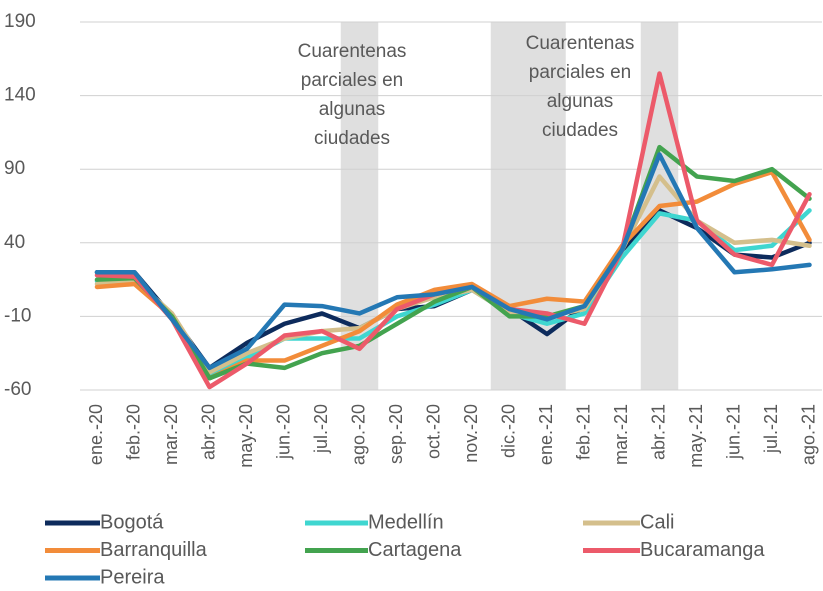 Image resolution: width=823 pixels, height=591 pixels. I want to click on x-tick-label: ene.-21, so click(546, 434).